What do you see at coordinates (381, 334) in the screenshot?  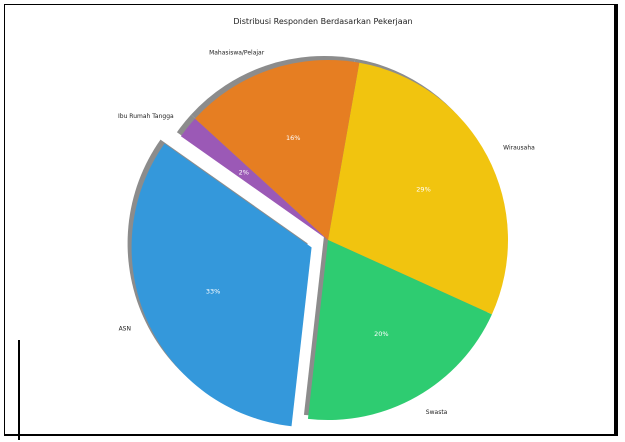 I see `pct-label-swasta: 20%` at bounding box center [381, 334].